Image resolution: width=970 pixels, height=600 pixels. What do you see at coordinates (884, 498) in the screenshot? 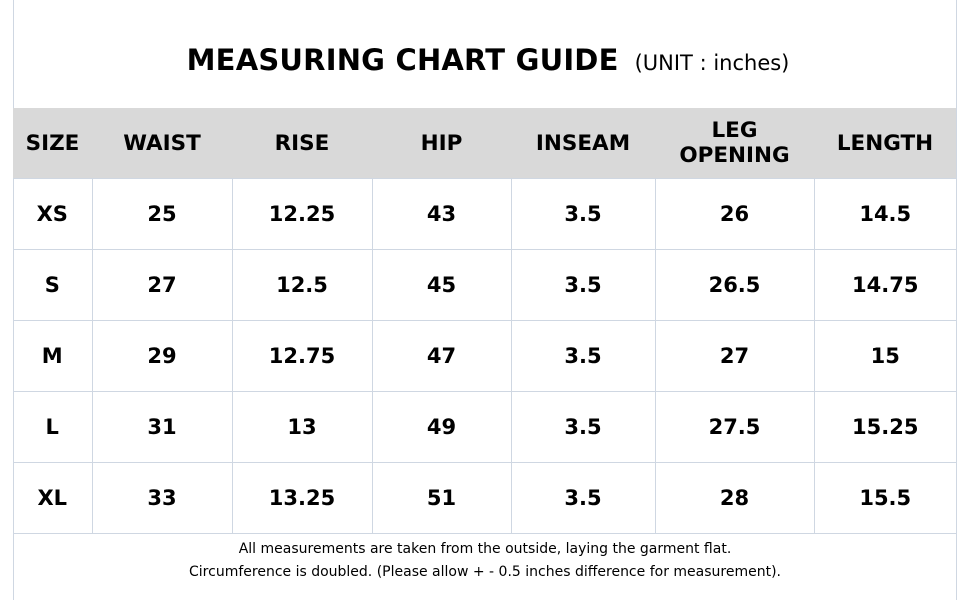
I see `cell-length: 15.5` at bounding box center [884, 498].